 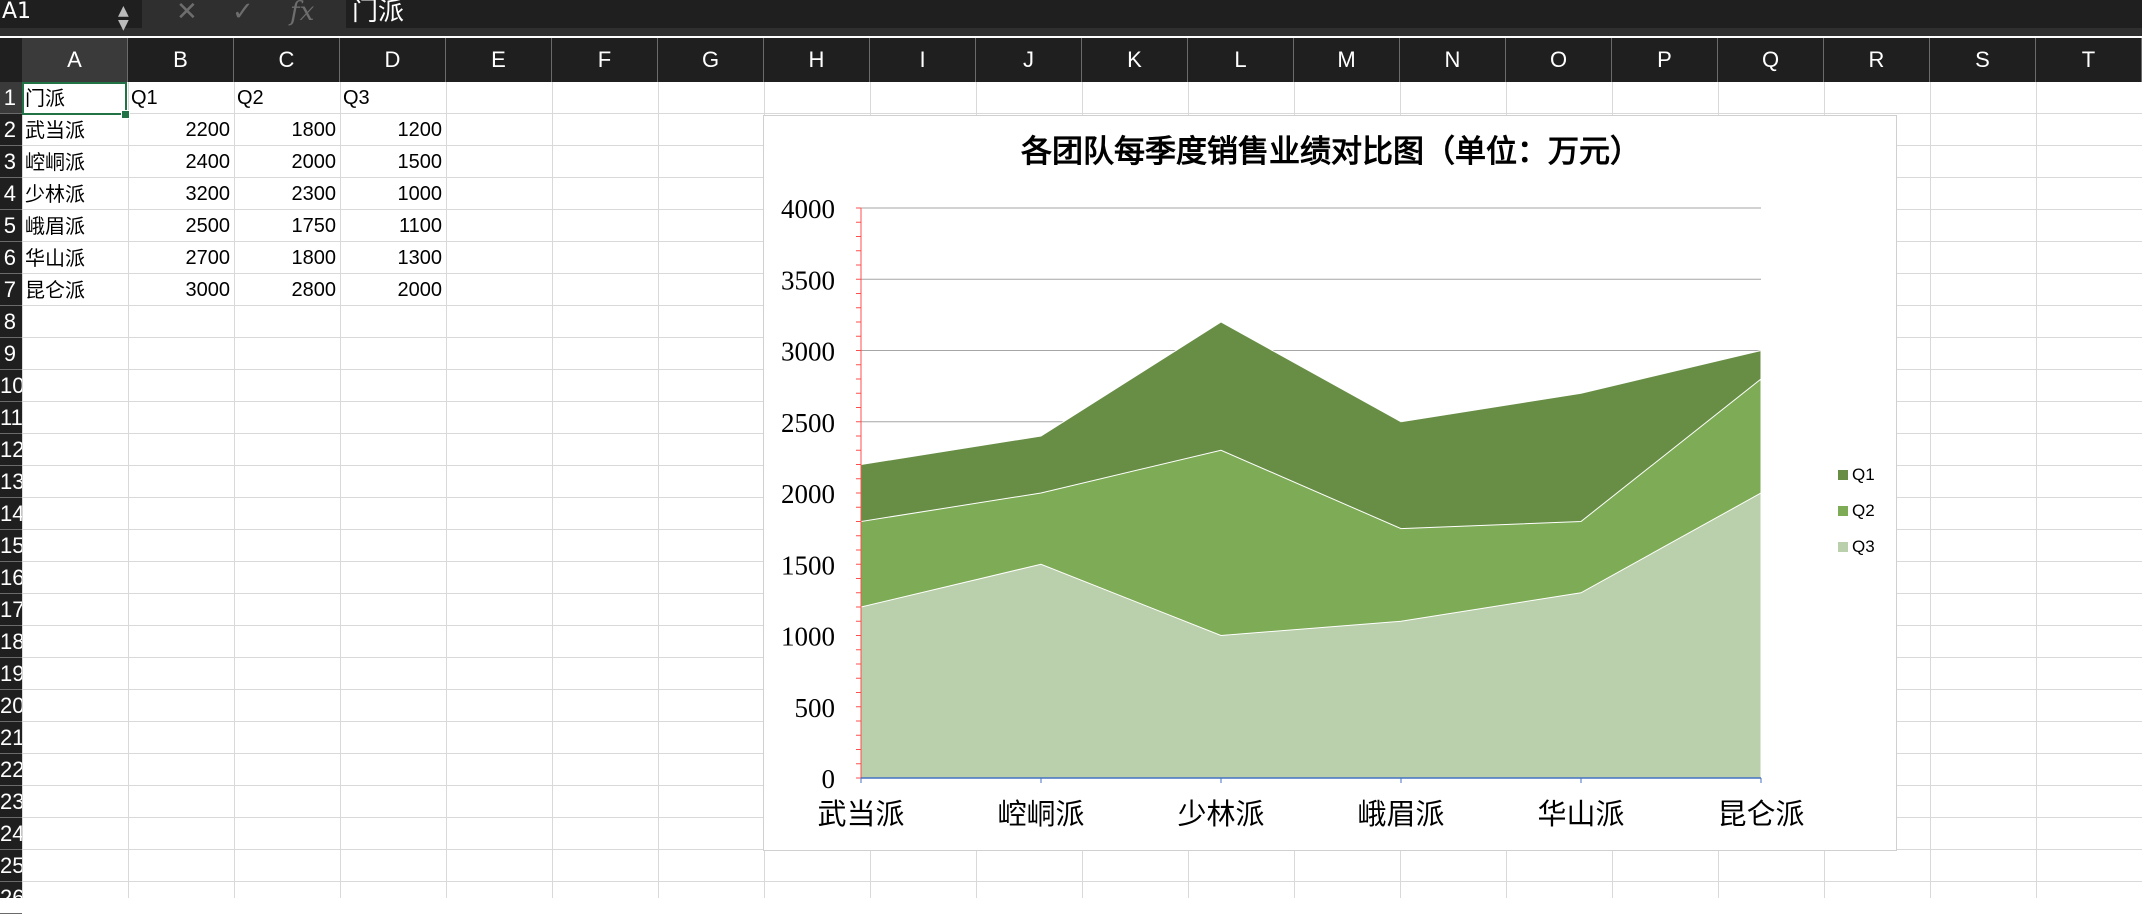 I want to click on row-header-18: 18, so click(x=11, y=642).